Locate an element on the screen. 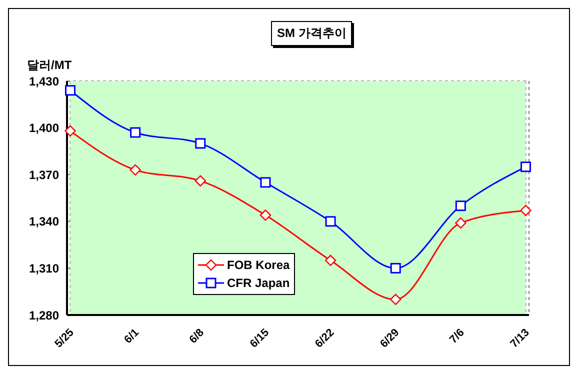  x-tick-label: 6/22 is located at coordinates (325, 338).